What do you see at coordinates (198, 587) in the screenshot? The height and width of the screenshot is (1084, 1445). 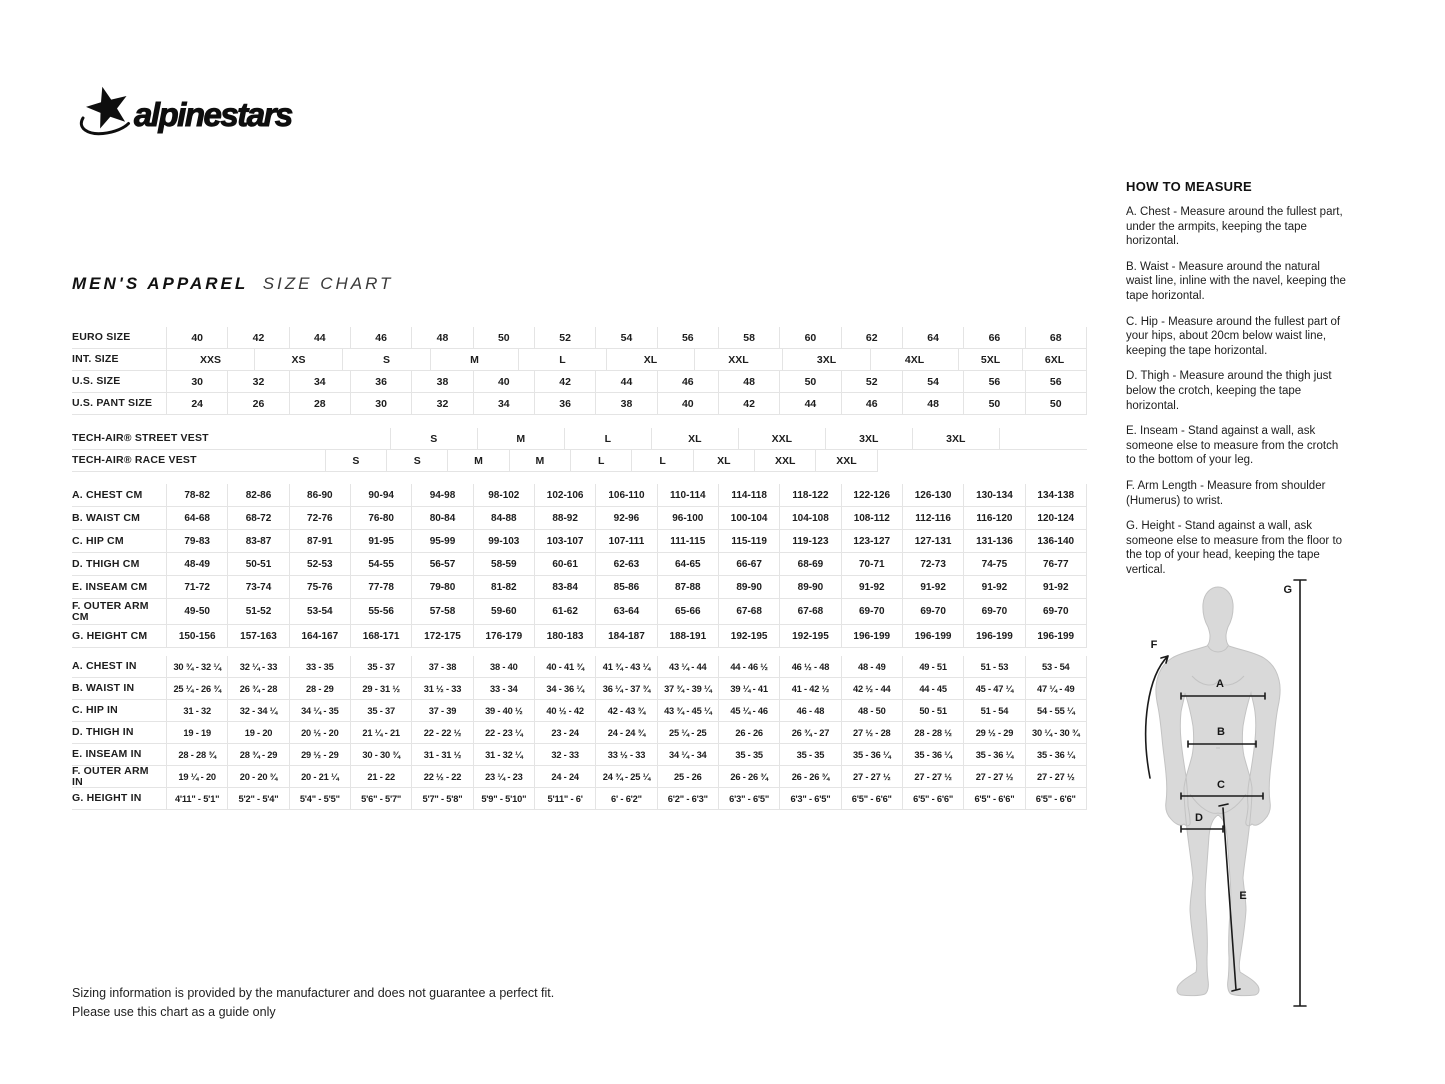 I see `size-cell: 71-72` at bounding box center [198, 587].